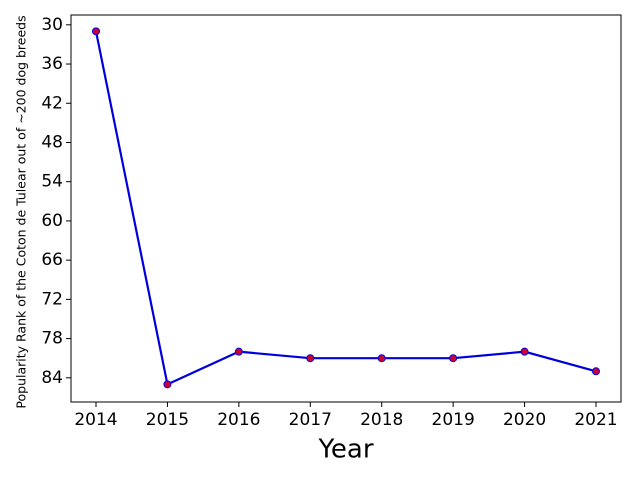 Image resolution: width=640 pixels, height=480 pixels. I want to click on y-tick-label: 78, so click(52, 339).